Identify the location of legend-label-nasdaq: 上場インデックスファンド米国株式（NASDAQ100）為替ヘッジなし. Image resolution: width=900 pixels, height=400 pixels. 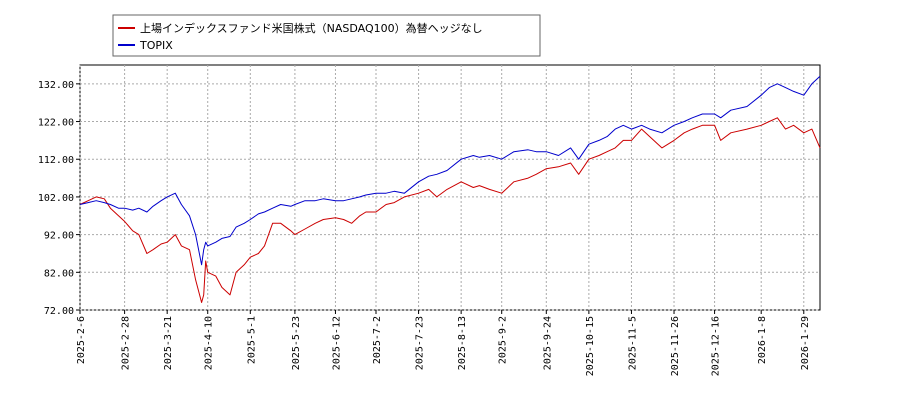
(311, 28).